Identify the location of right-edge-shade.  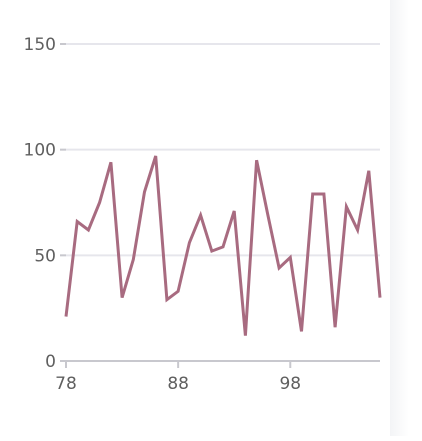
(406, 218).